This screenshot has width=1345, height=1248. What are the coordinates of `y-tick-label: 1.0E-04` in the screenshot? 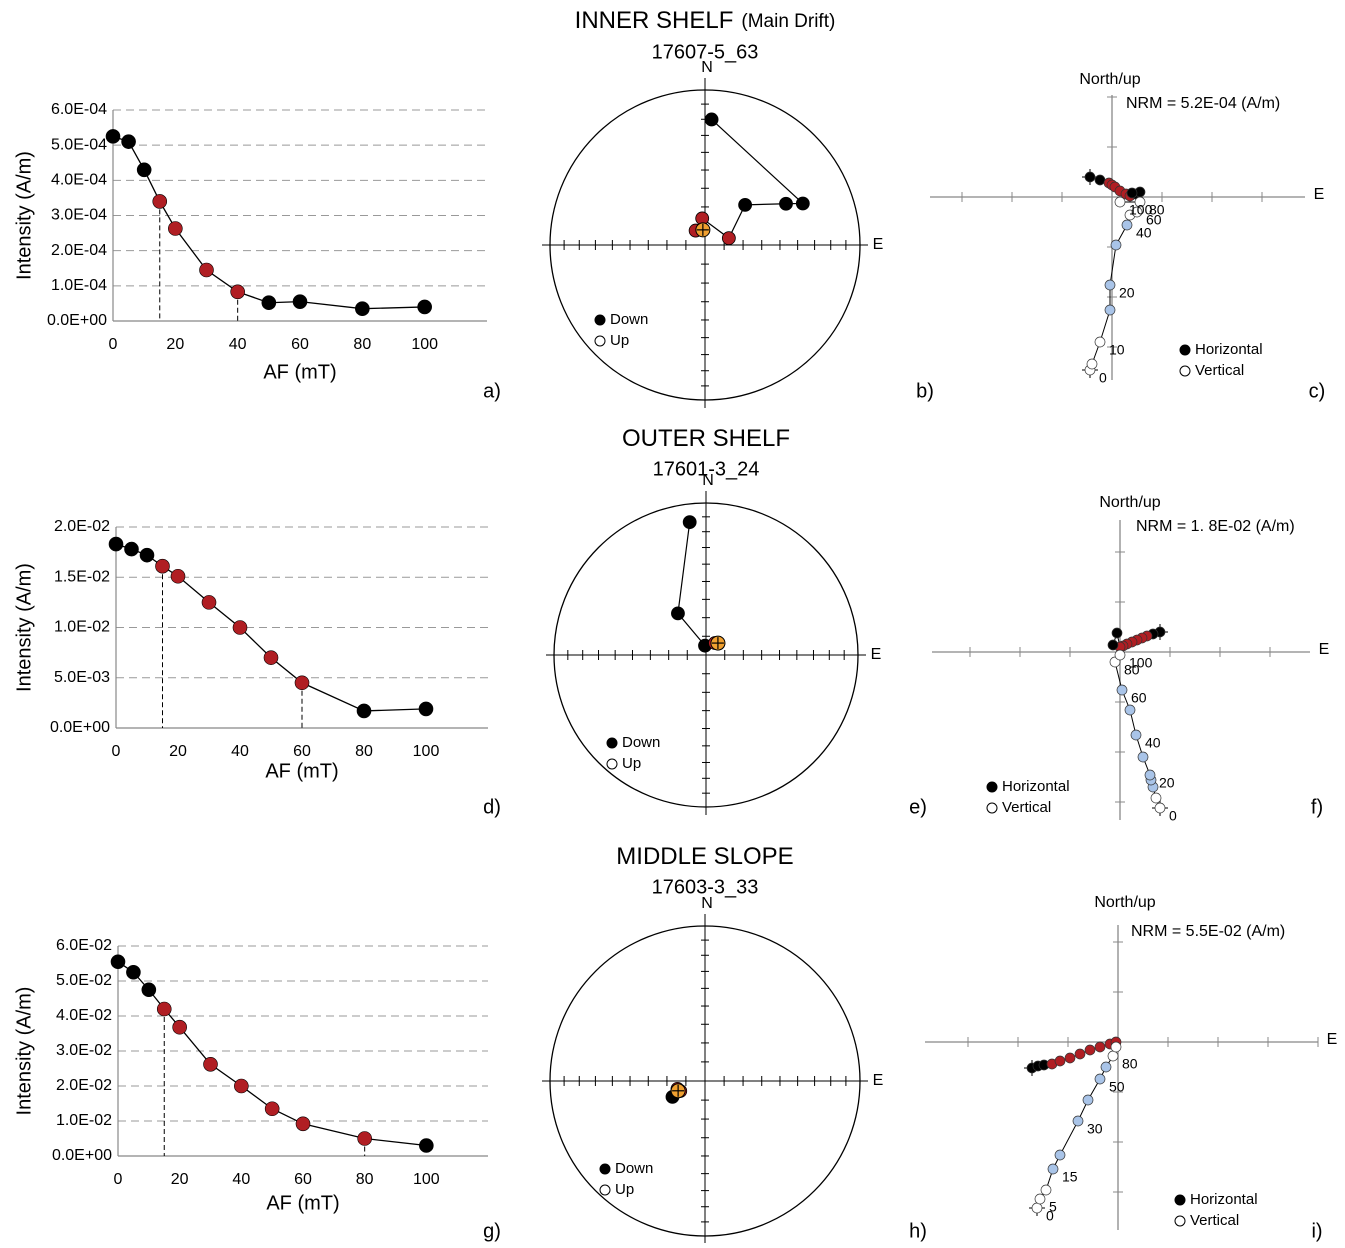 It's located at (79, 285).